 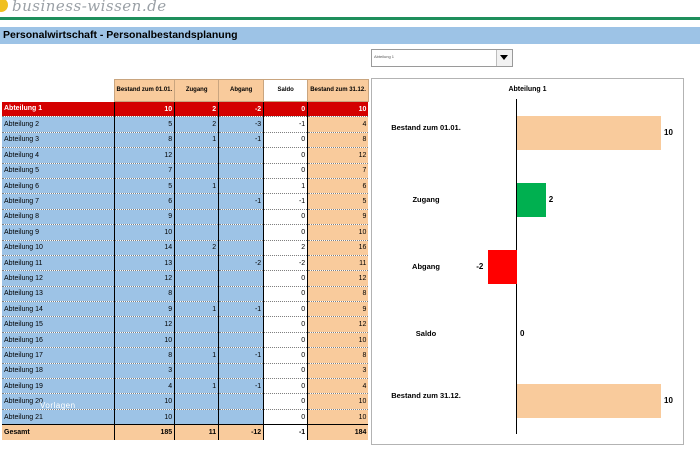 I want to click on row-label: Abteilung 15, so click(x=58, y=324).